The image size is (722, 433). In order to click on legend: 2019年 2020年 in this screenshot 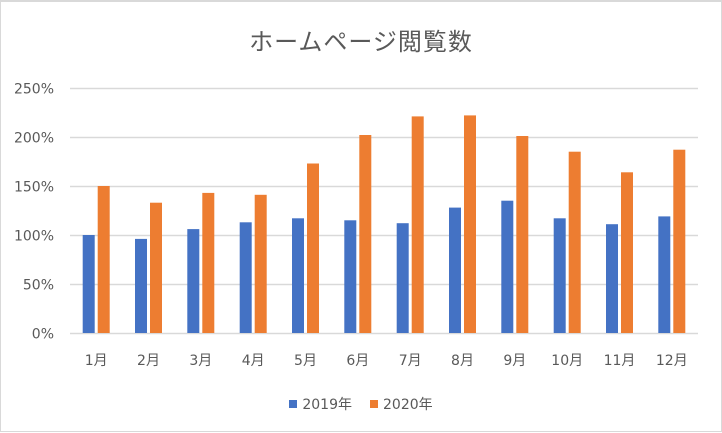, I will do `click(361, 404)`.